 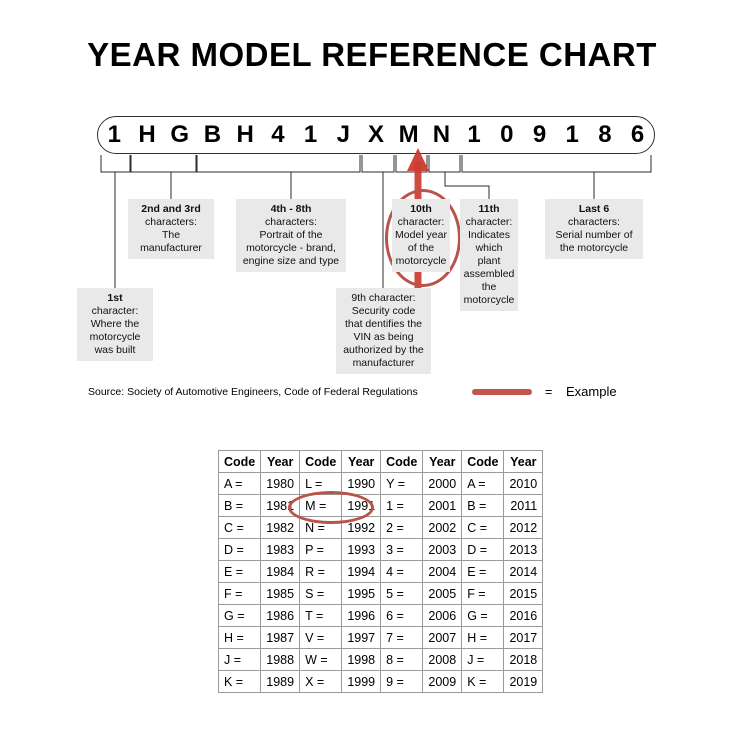 I want to click on table-row: F = 1985 S = 1995 5 = 2005 F = 2015, so click(x=380, y=593).